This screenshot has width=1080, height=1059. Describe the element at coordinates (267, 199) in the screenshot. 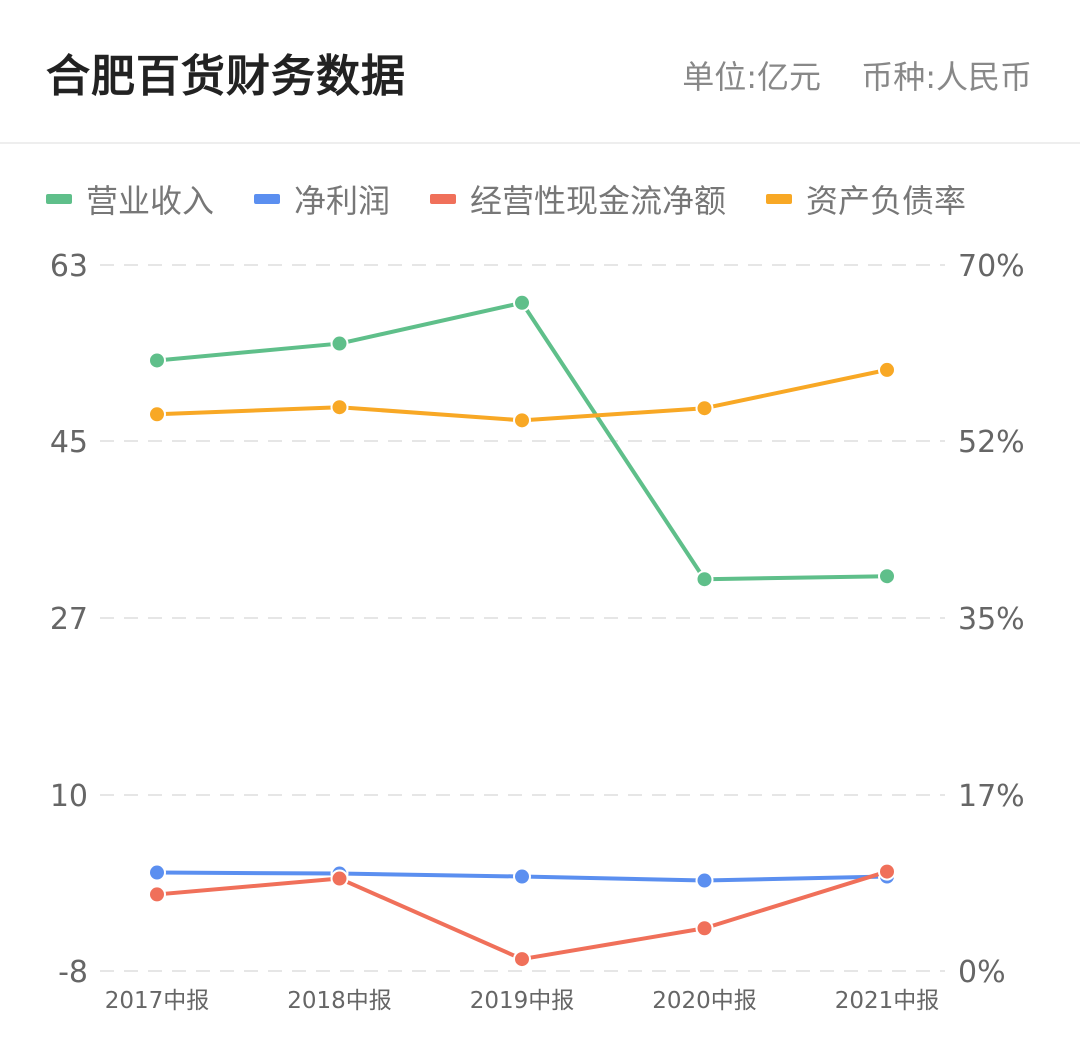

I see `legend-swatch-net-profit` at that location.